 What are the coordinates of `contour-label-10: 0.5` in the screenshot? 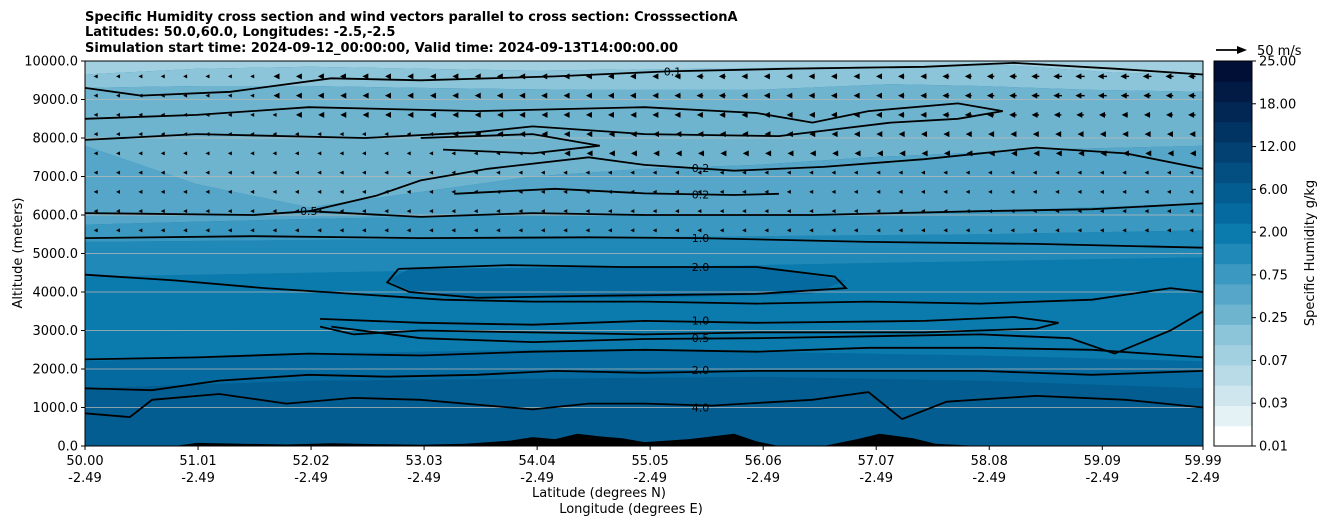 It's located at (701, 338).